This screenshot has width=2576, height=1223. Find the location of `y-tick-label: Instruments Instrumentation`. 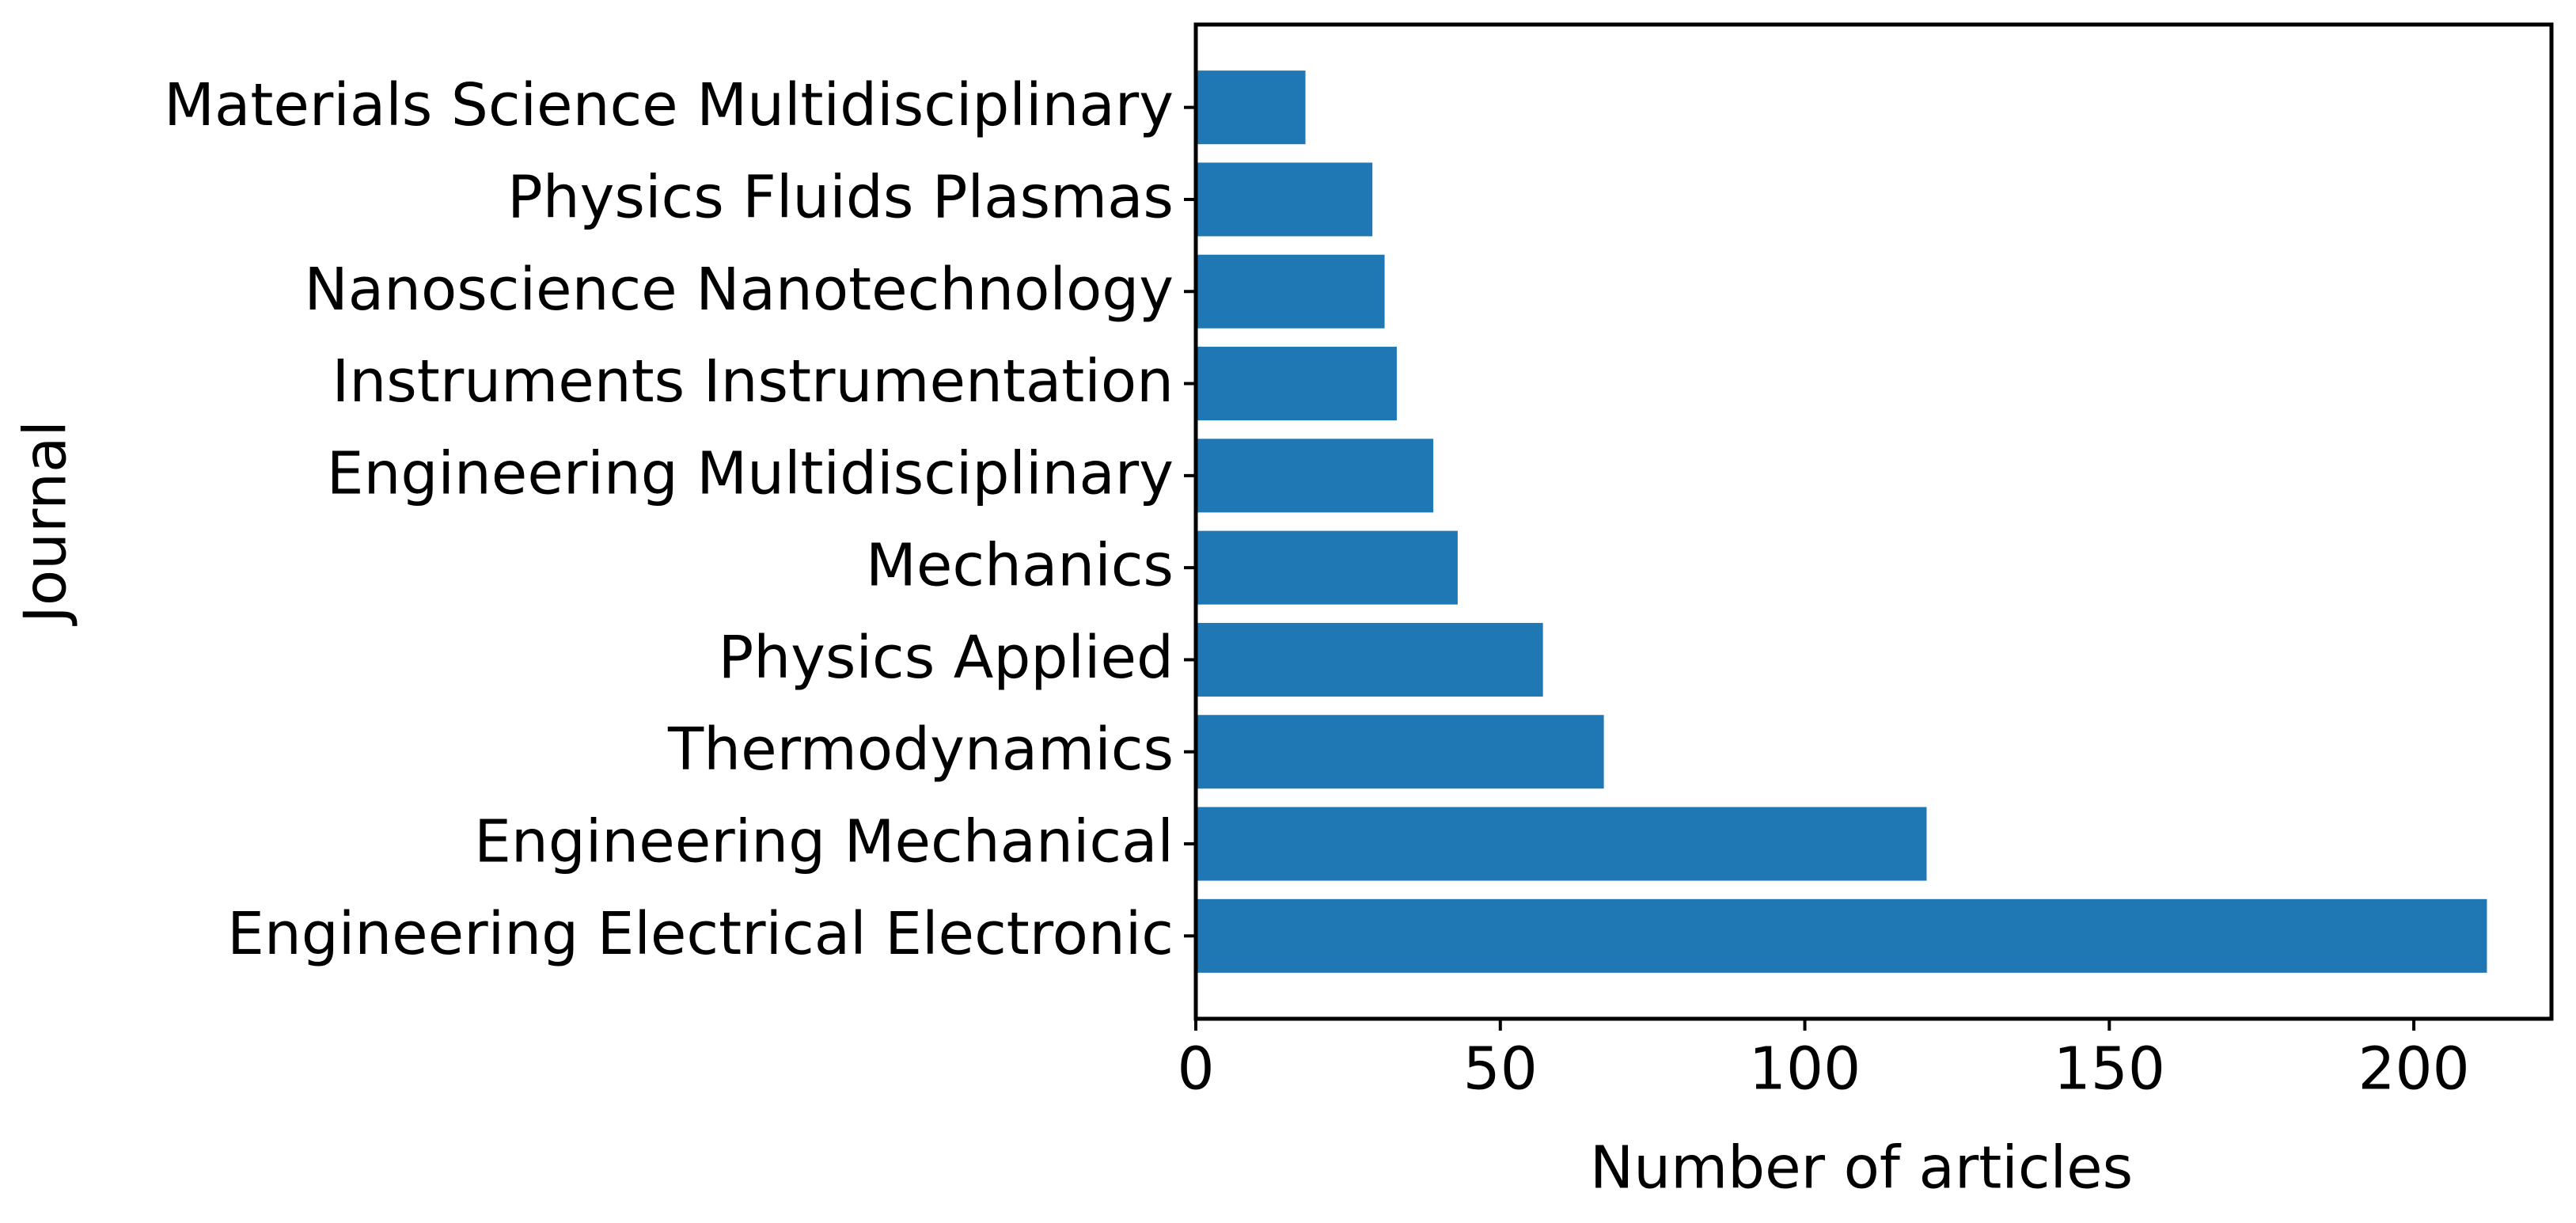

y-tick-label: Instruments Instrumentation is located at coordinates (753, 382).